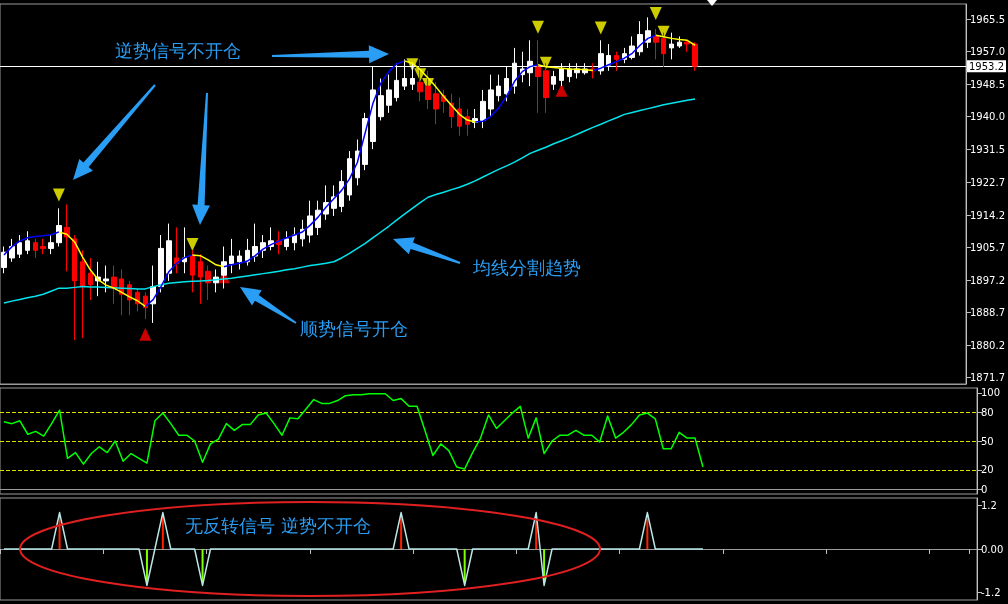 The height and width of the screenshot is (604, 1008). I want to click on y-tick-label: 1897.2, so click(988, 280).